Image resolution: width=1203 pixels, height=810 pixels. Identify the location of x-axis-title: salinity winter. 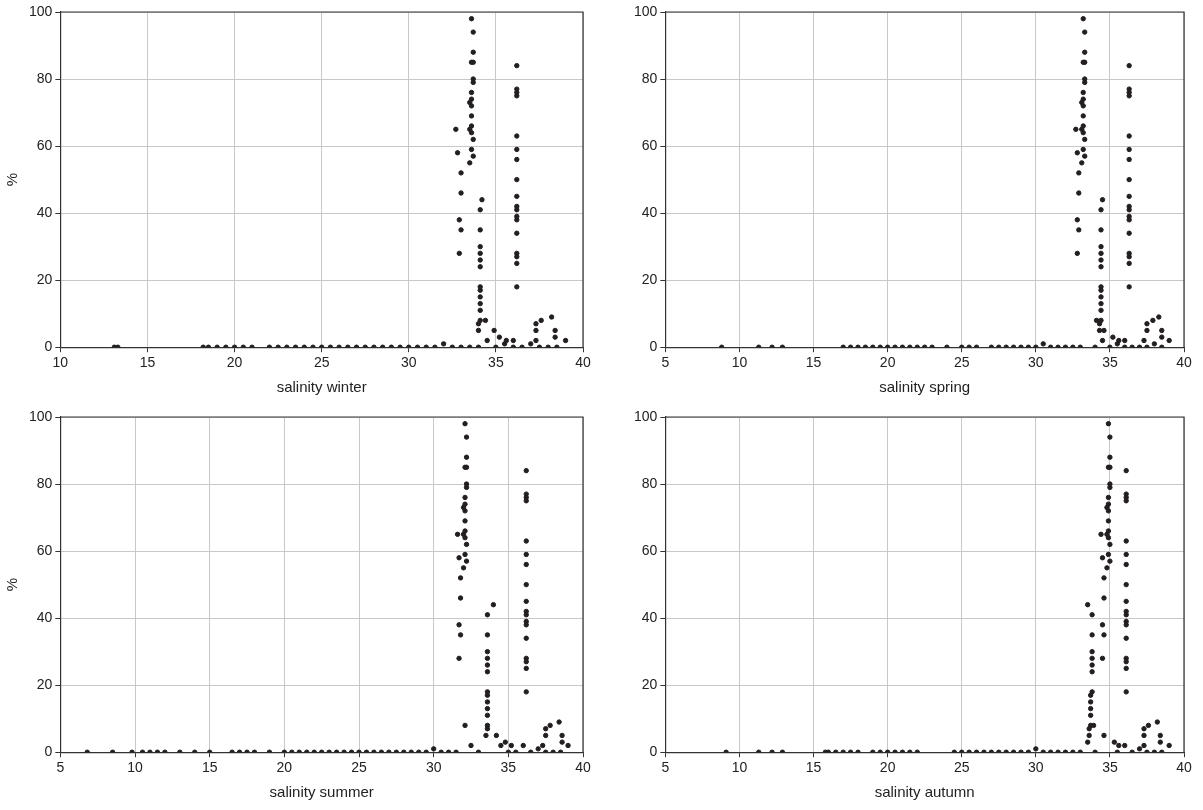
(321, 387).